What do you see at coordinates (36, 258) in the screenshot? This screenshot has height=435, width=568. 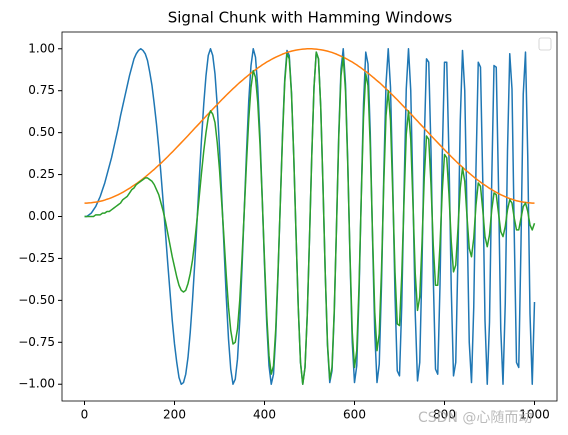 I see `y-tick-label: −0.25` at bounding box center [36, 258].